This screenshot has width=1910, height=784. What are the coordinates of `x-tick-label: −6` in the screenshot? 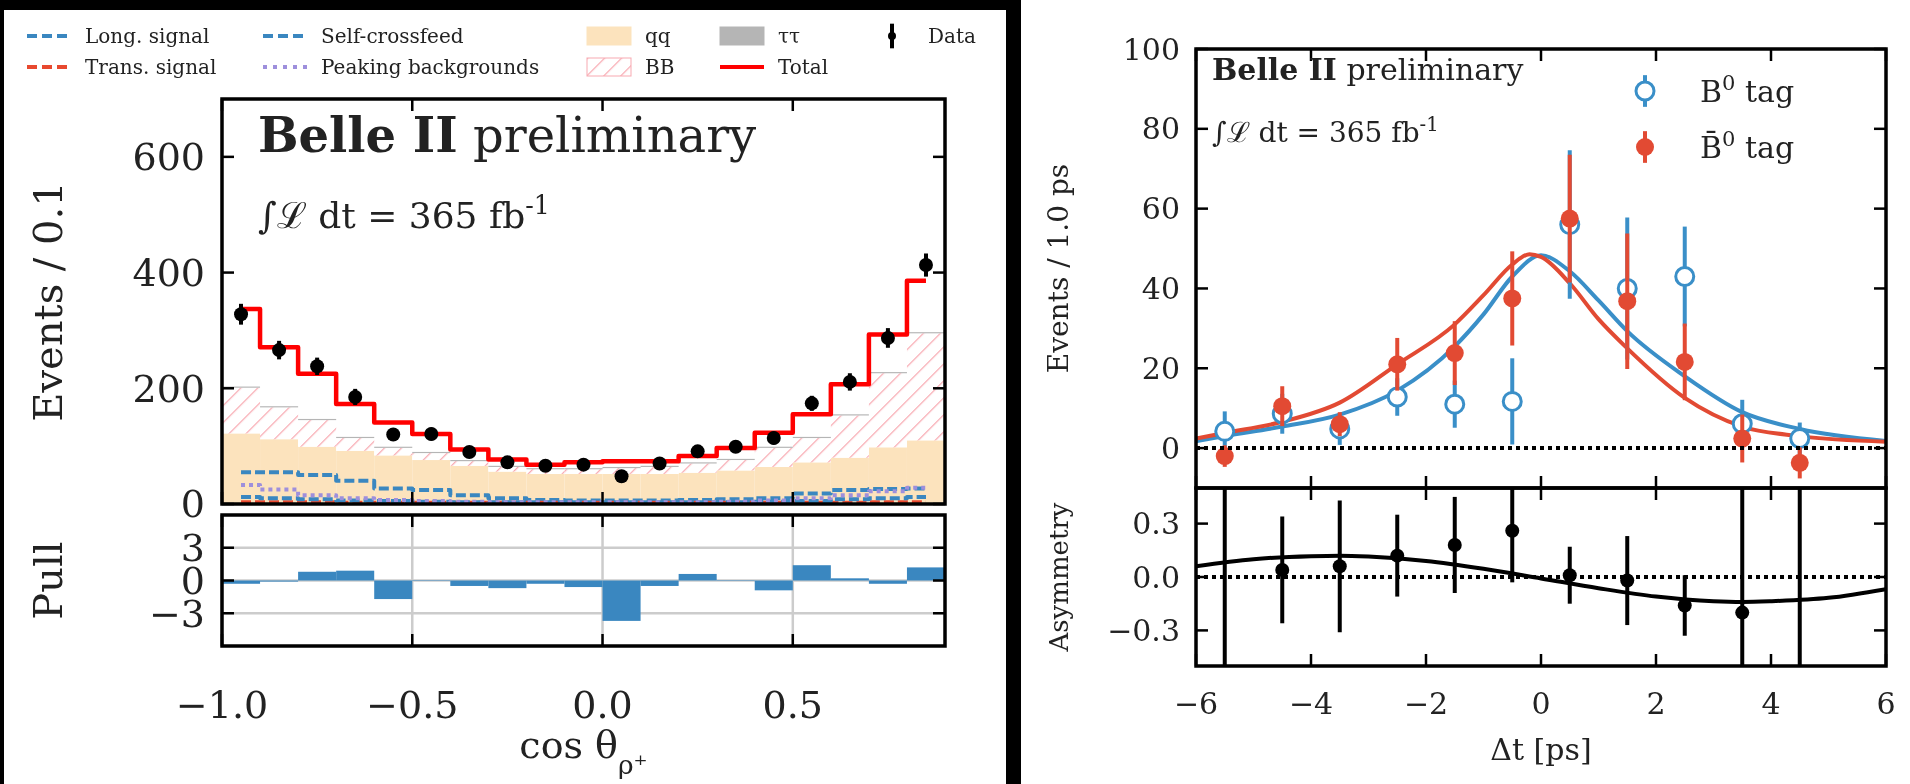 It's located at (1196, 703).